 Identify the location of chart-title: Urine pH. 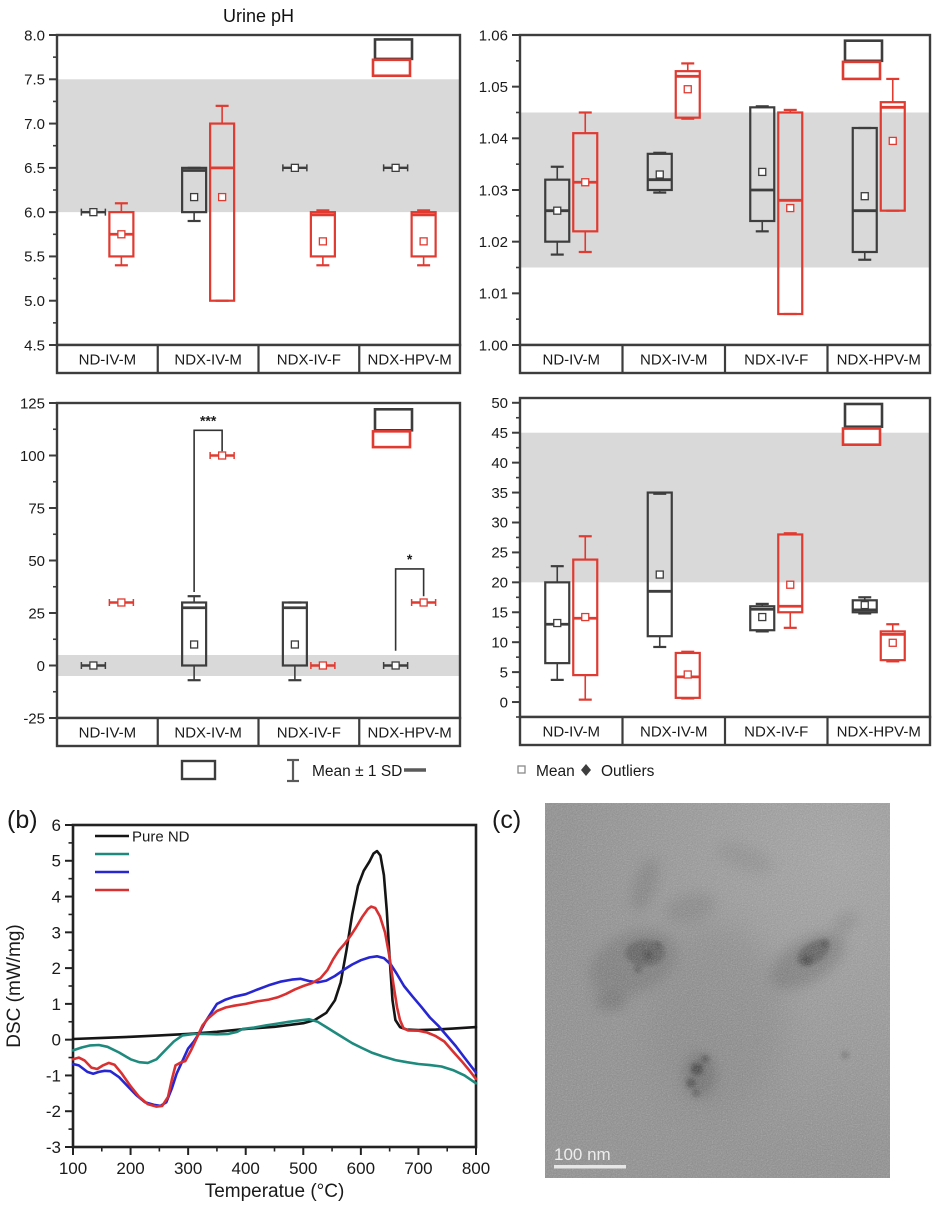
(258, 16).